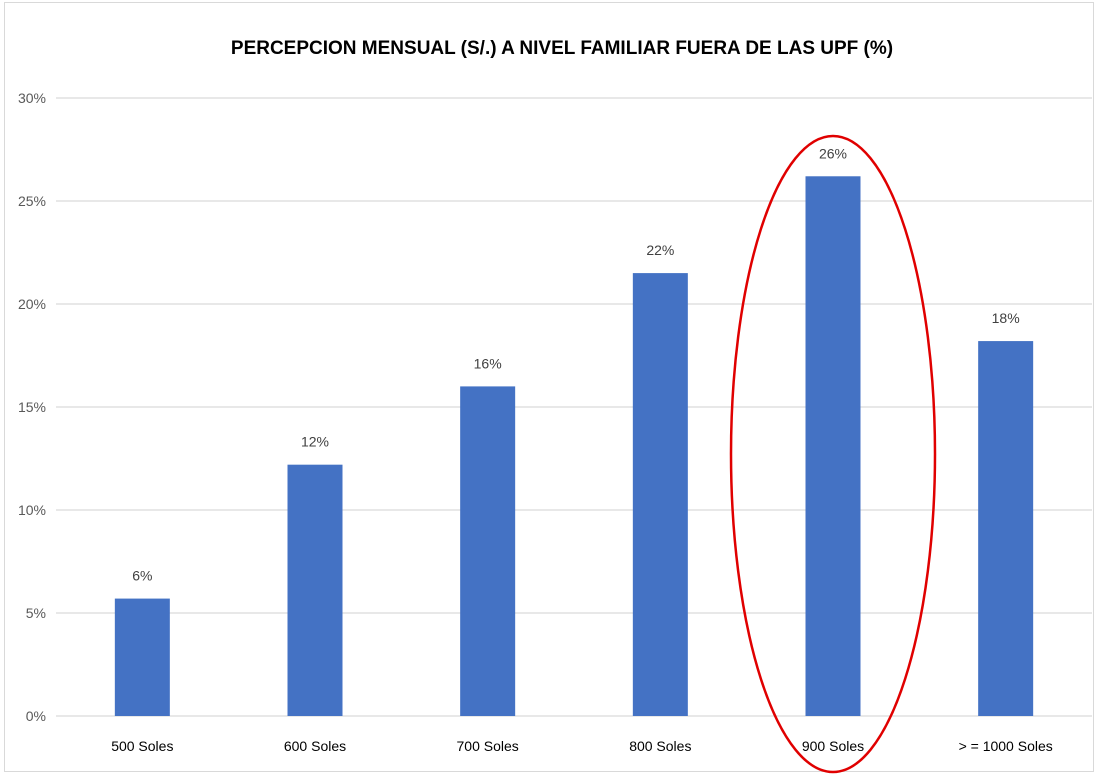 Image resolution: width=1098 pixels, height=775 pixels. I want to click on y-tick-label: 10%, so click(32, 510).